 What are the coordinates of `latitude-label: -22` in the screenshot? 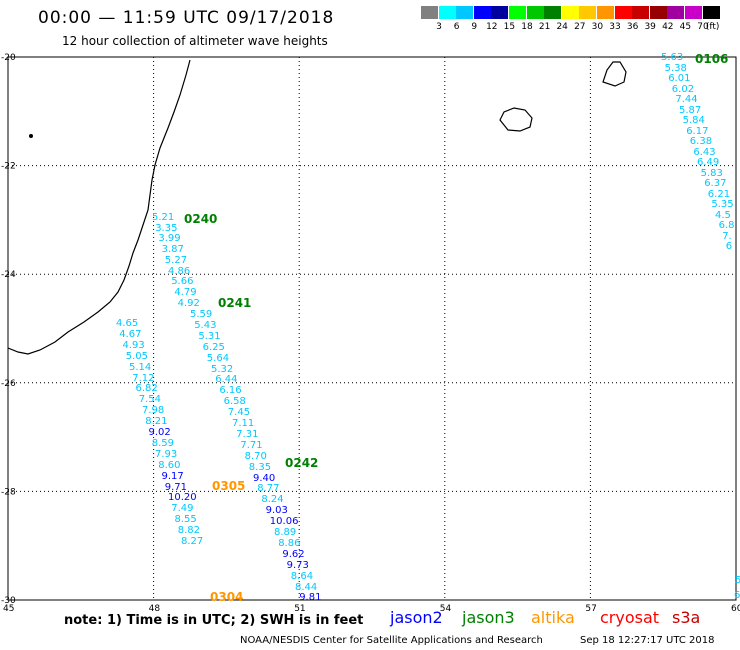 It's located at (8, 167).